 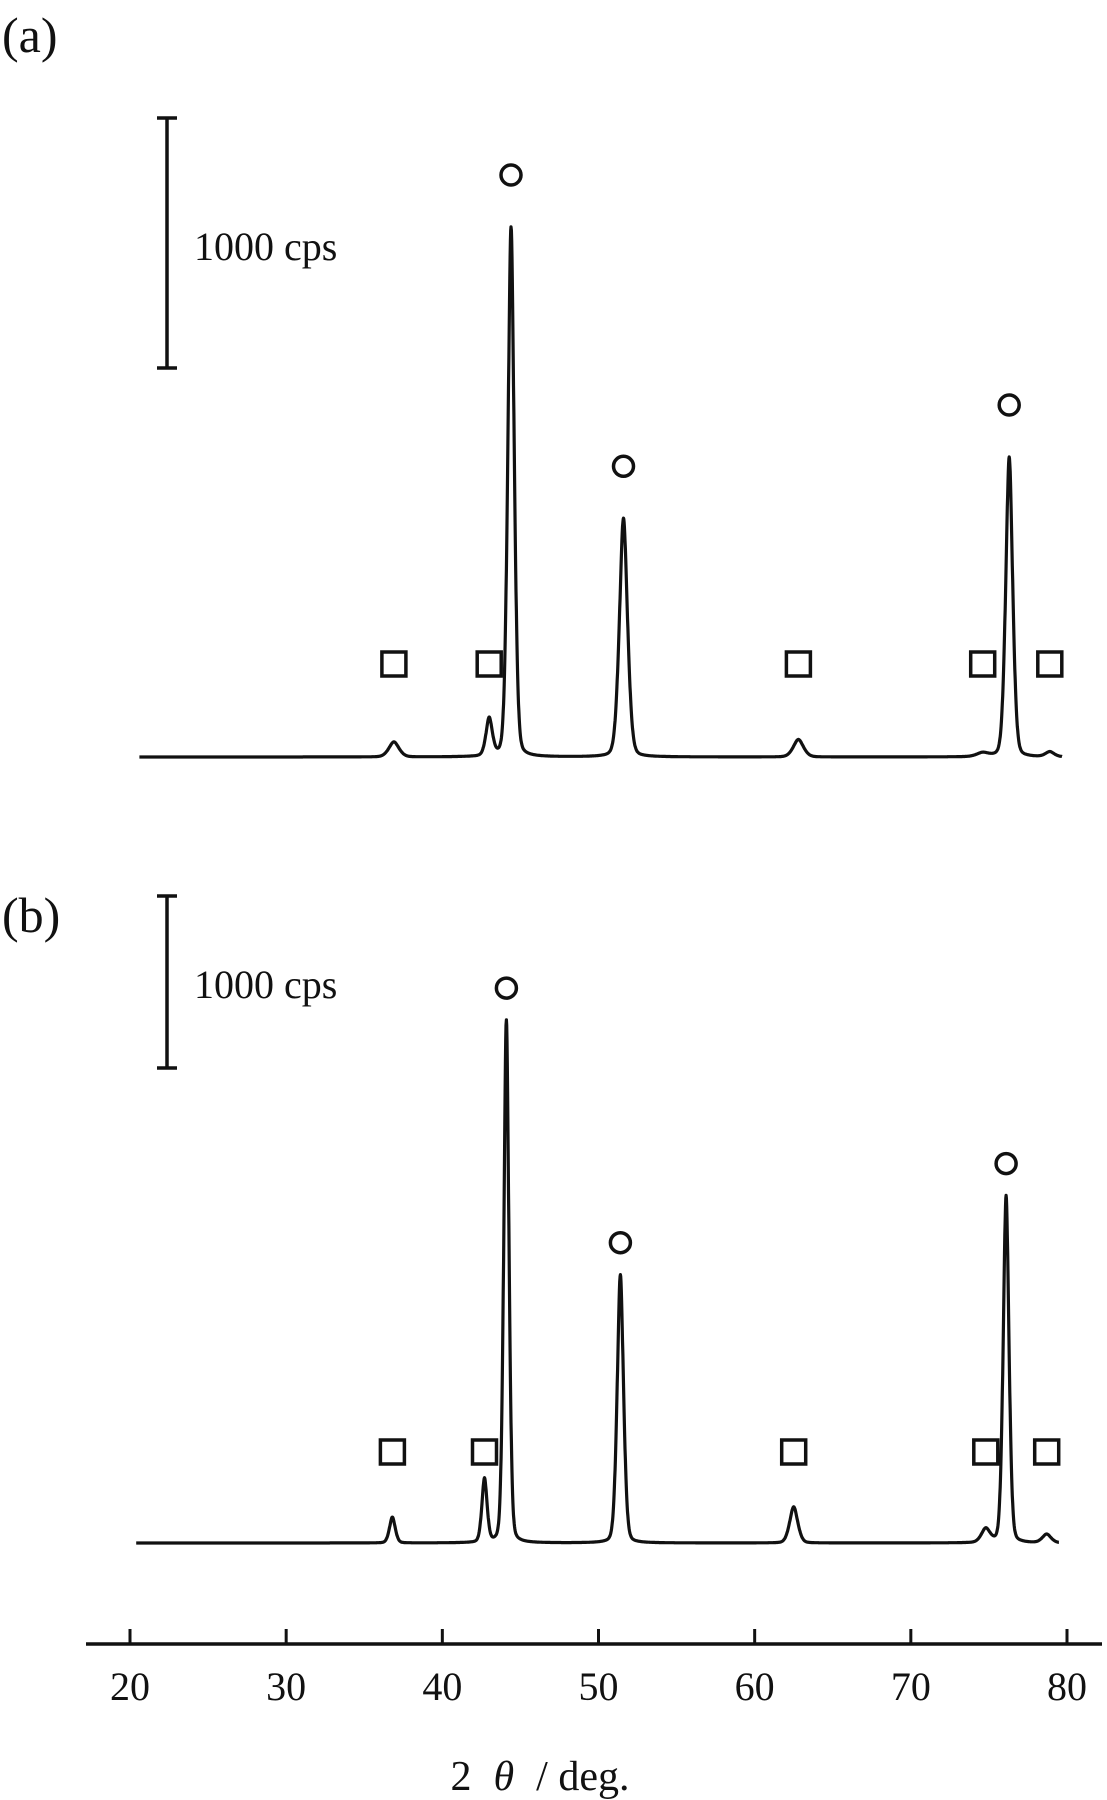 I want to click on panel-b-label: (b), so click(x=31, y=915).